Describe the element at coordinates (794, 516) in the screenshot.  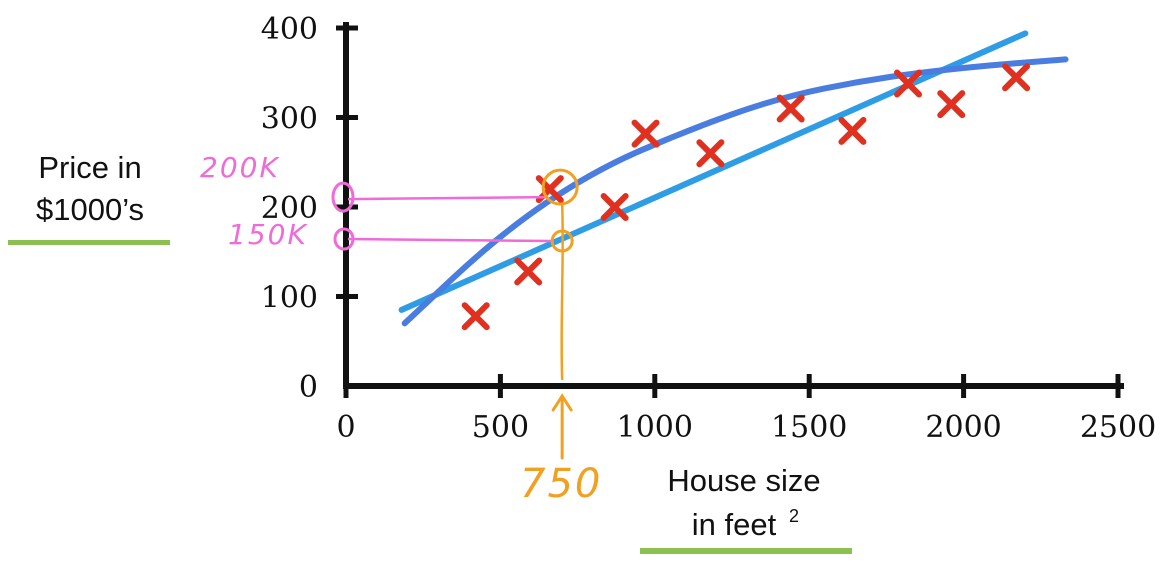
I see `x-axis-label-superscript: 2` at that location.